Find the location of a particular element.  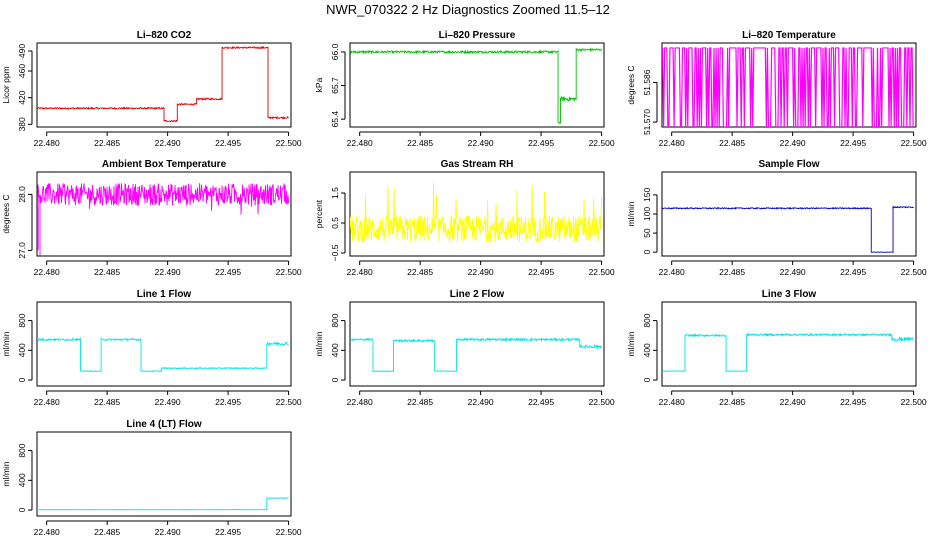

line2-flow-x-tick-label: 22.500 is located at coordinates (602, 402).